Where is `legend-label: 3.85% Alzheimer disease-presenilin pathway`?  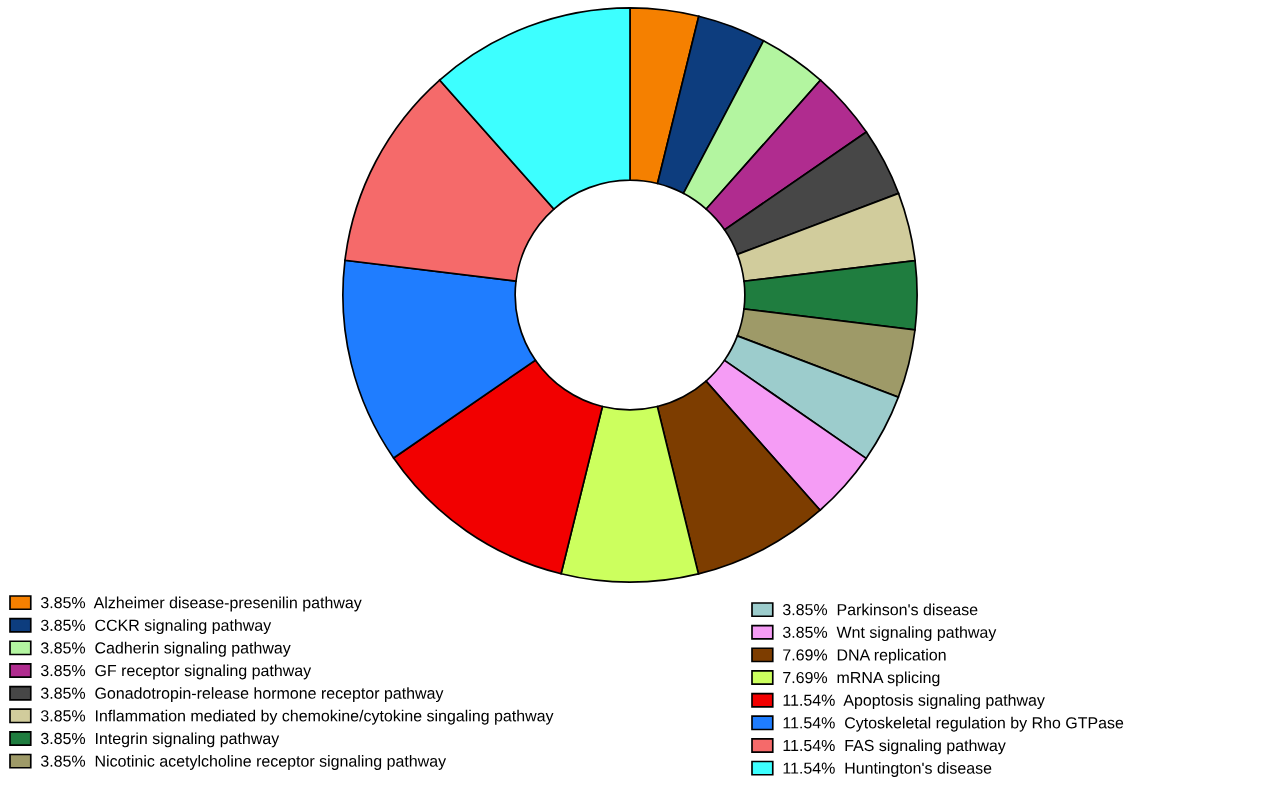
legend-label: 3.85% Alzheimer disease-presenilin pathway is located at coordinates (201, 604).